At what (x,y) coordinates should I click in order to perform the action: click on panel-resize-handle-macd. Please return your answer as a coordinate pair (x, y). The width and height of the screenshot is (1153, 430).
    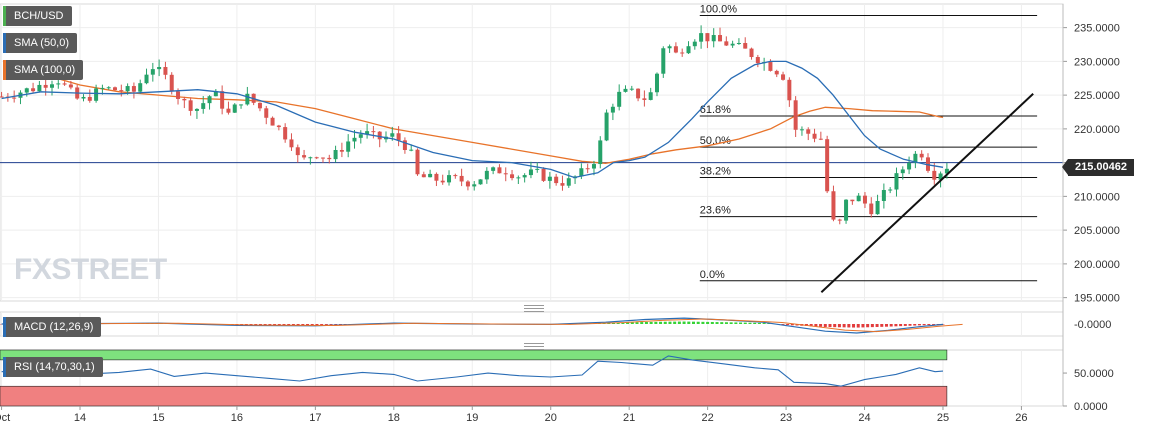
    Looking at the image, I should click on (534, 308).